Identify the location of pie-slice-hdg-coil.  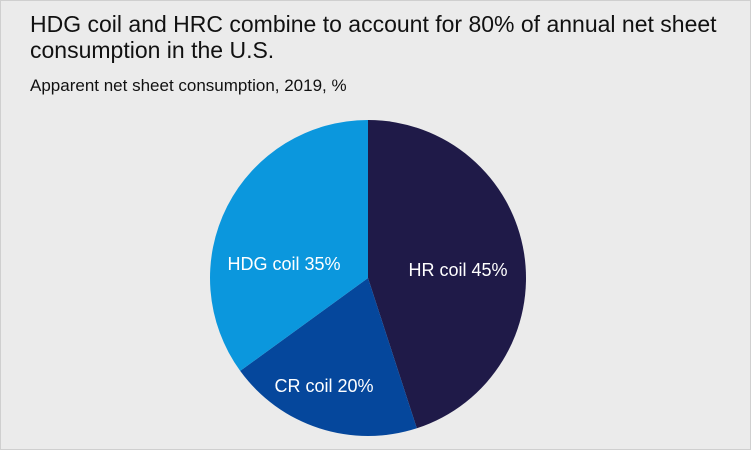
(289, 245).